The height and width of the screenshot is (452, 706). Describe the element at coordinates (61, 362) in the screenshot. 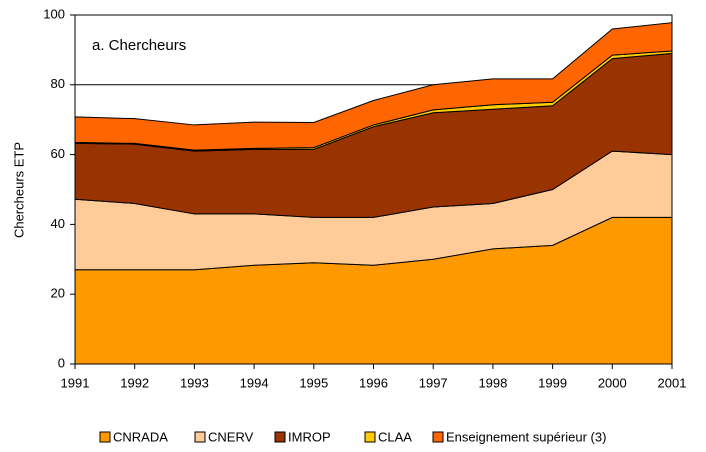

I see `y-tick-label: 0` at that location.